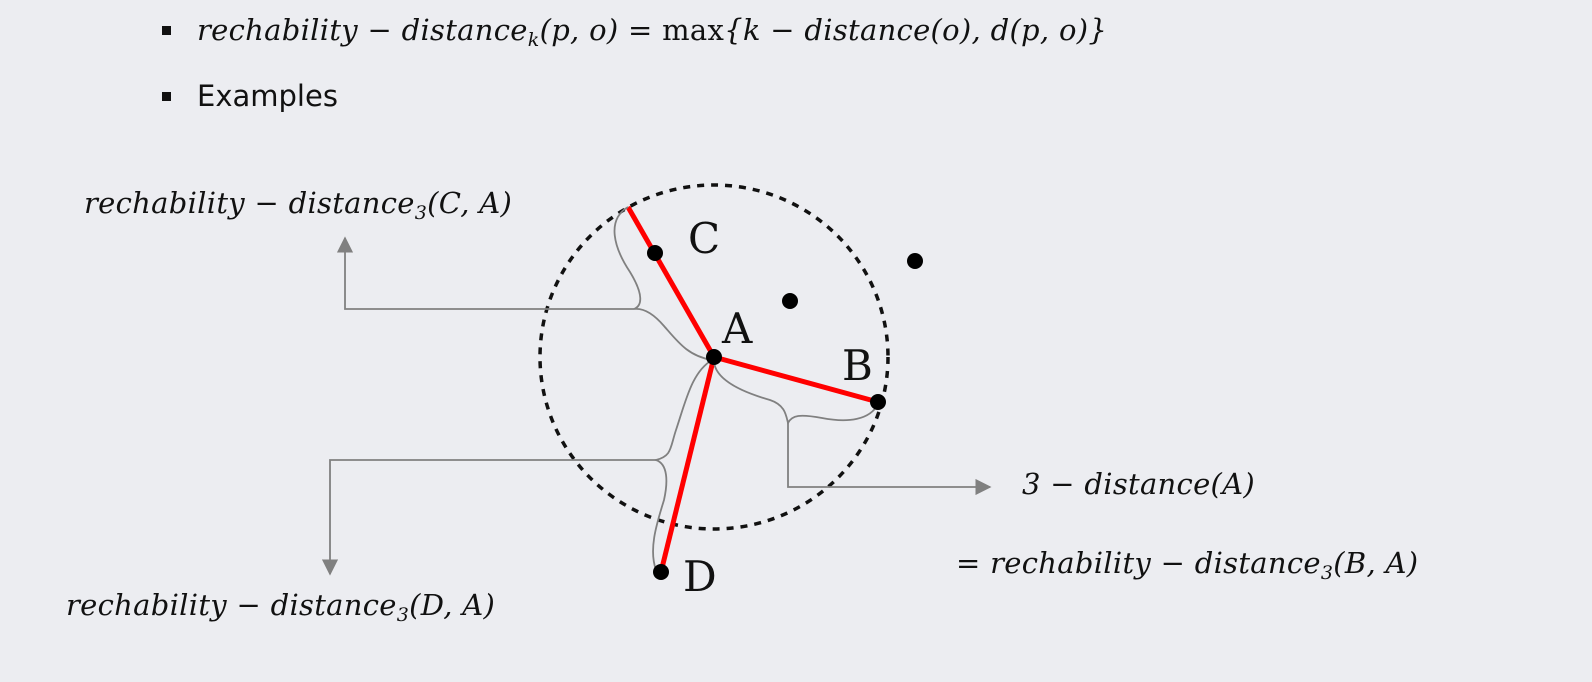  What do you see at coordinates (249, 203) in the screenshot?
I see `reach-dist-c-name: rechability − distance` at bounding box center [249, 203].